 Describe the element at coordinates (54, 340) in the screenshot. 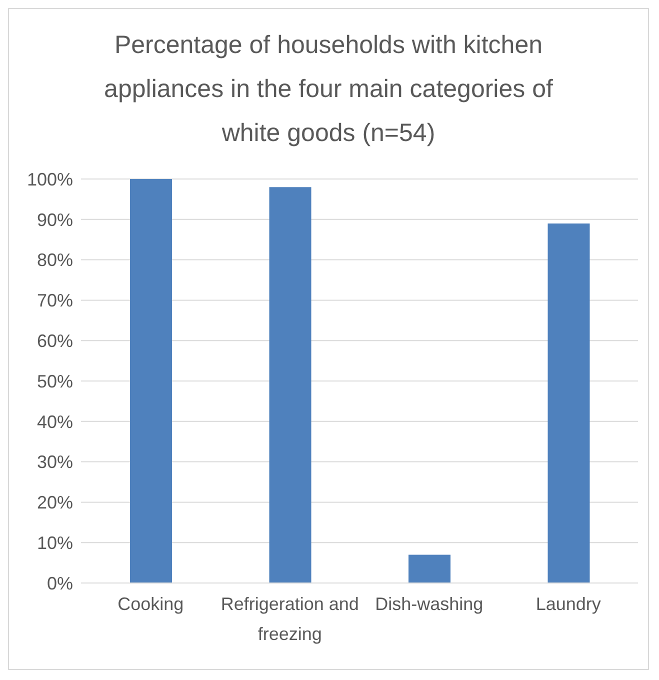

I see `y-tick-label: 60%` at that location.